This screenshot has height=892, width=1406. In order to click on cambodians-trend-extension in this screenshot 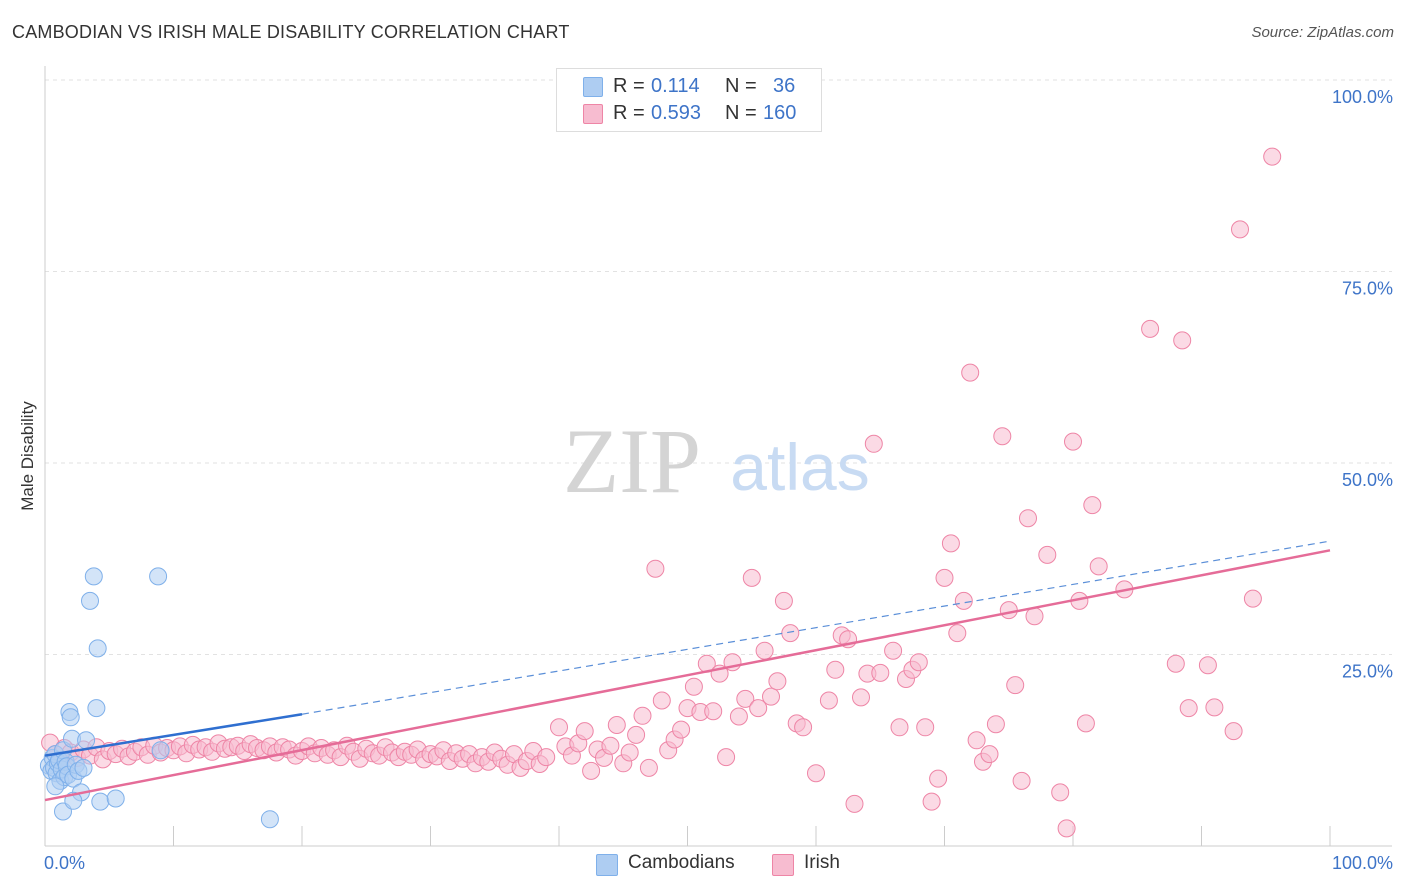, I will do `click(816, 627)`.